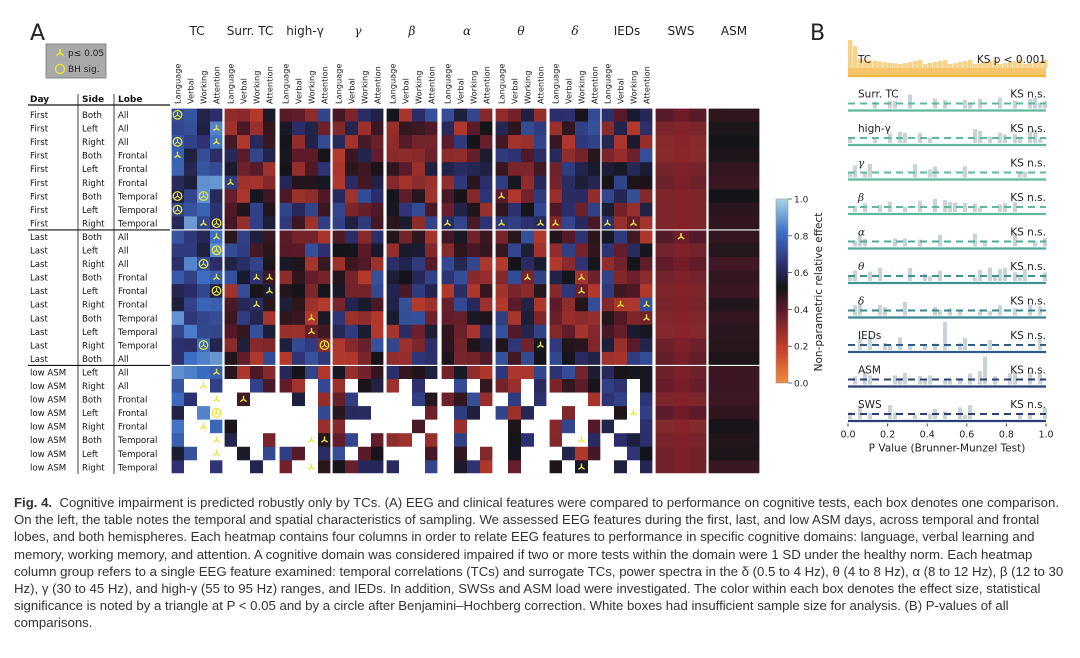 This screenshot has width=1080, height=658. What do you see at coordinates (130, 100) in the screenshot?
I see `table-header: Lobe` at bounding box center [130, 100].